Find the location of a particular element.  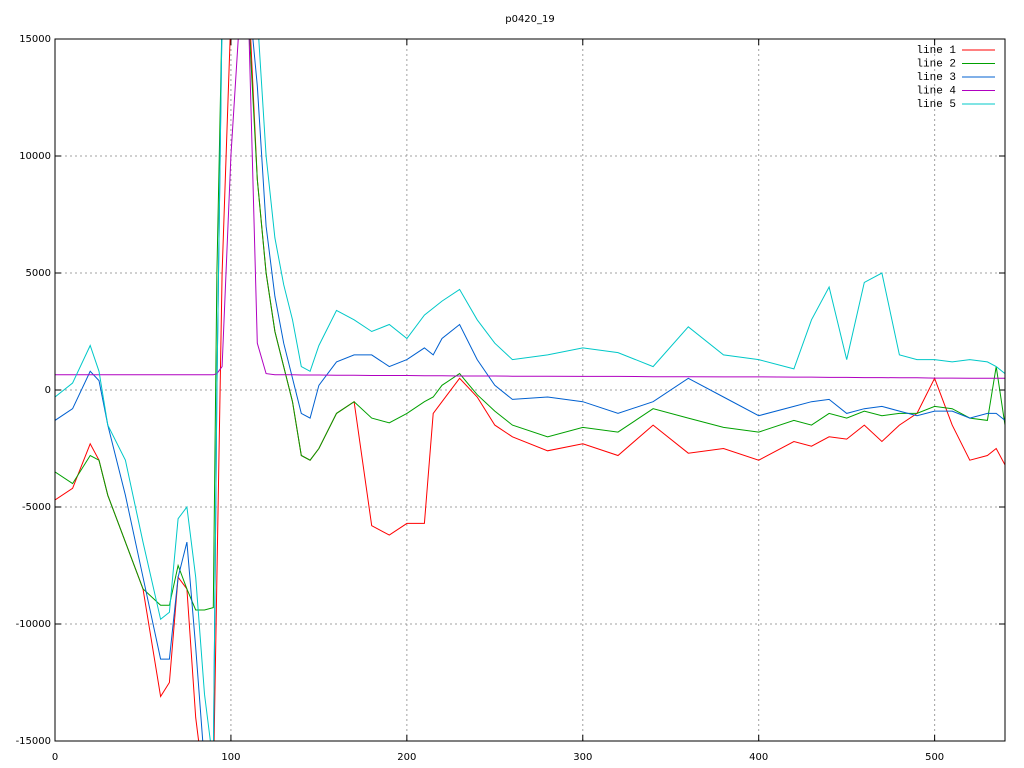

y-tick-label: -10000 is located at coordinates (33, 624).